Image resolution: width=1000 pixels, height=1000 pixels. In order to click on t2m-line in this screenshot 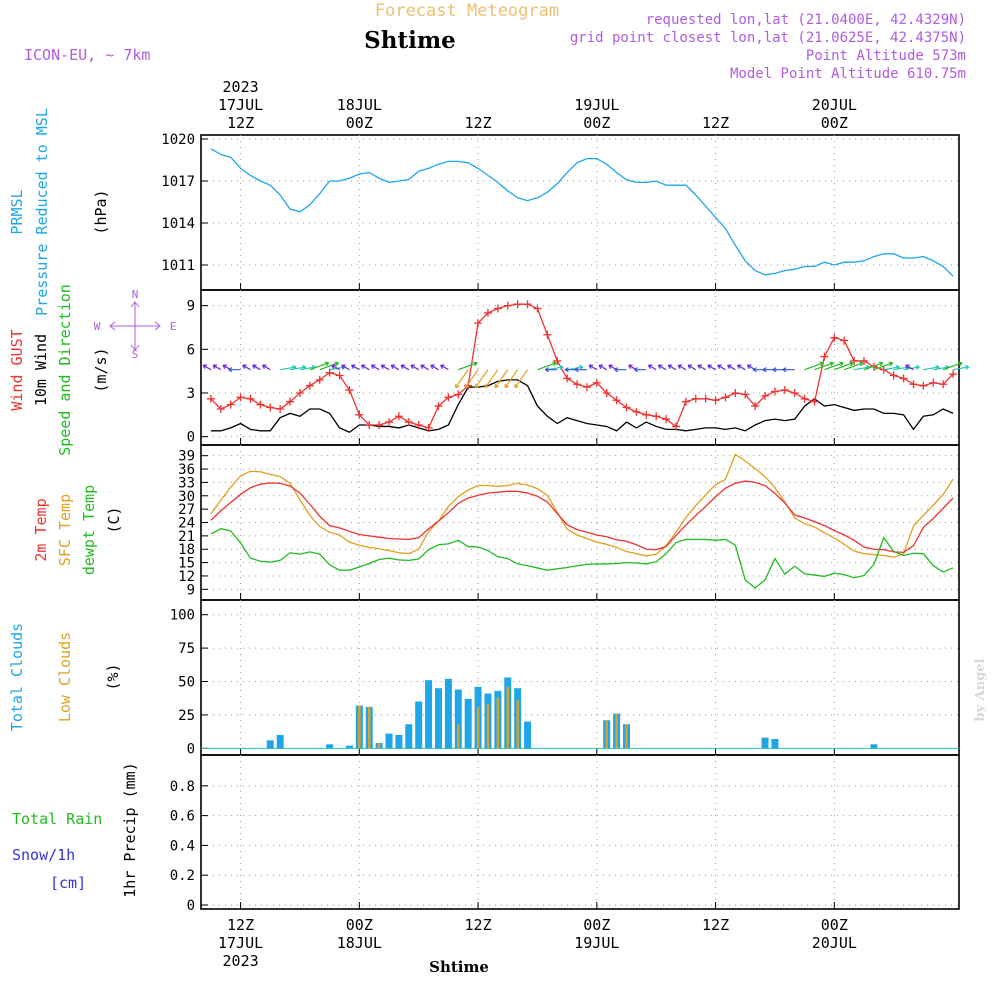, I will do `click(582, 517)`.